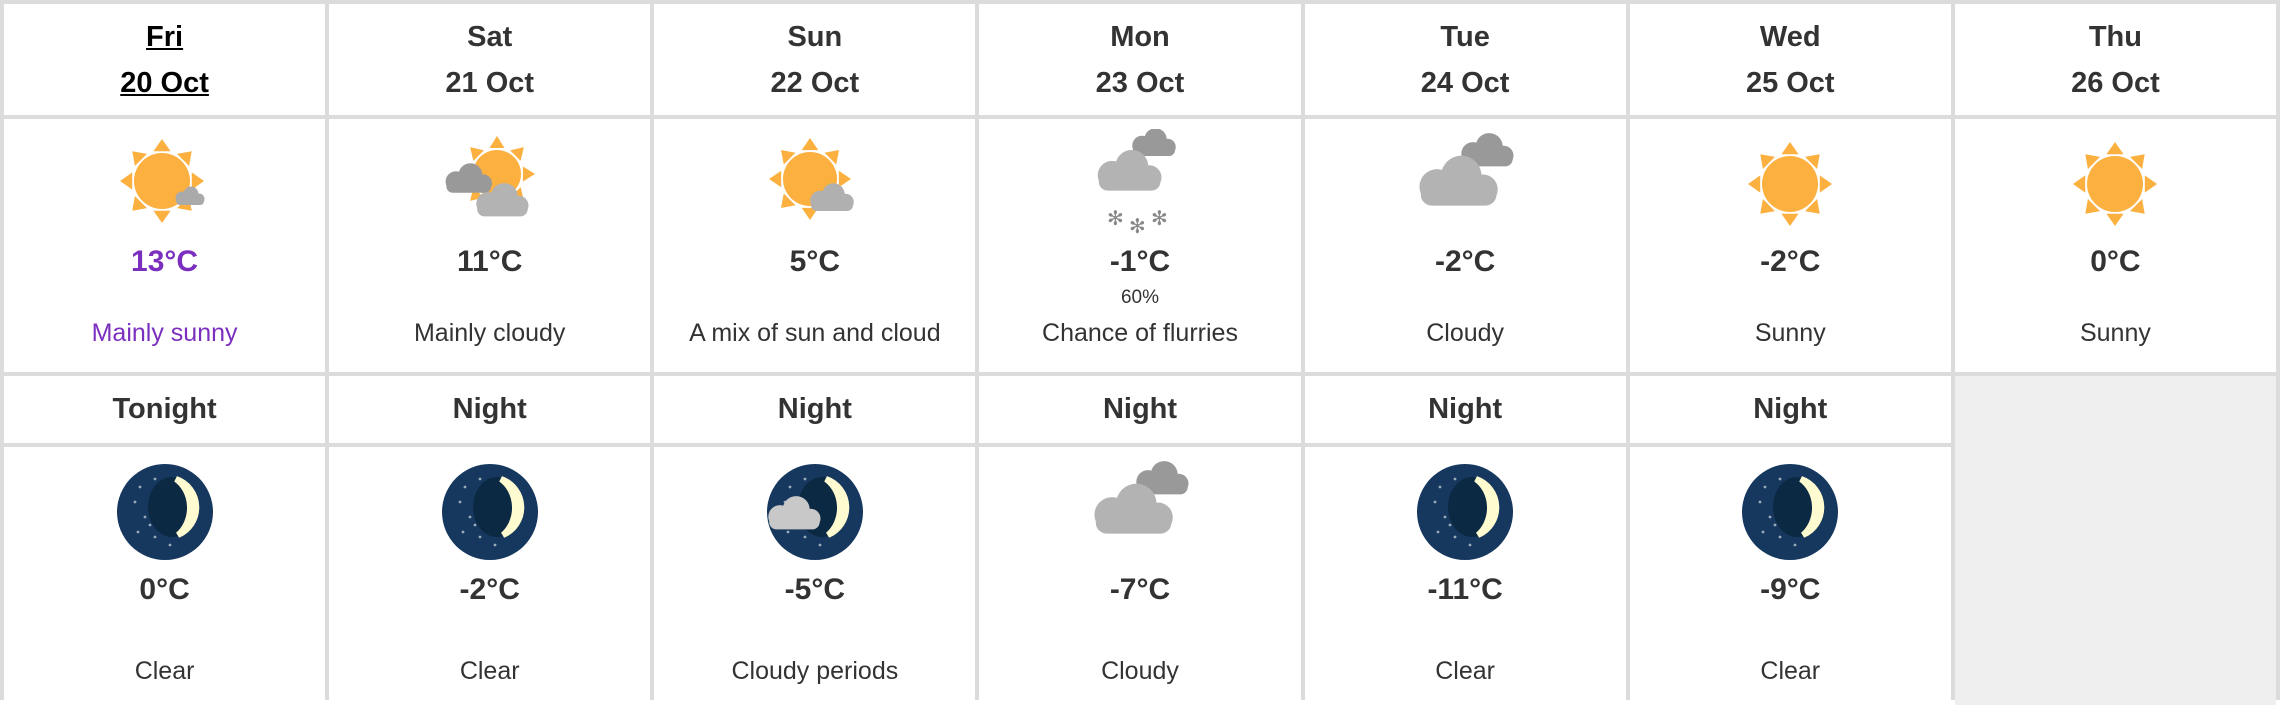 The image size is (2280, 705). I want to click on day-date: 22 Oct, so click(815, 82).